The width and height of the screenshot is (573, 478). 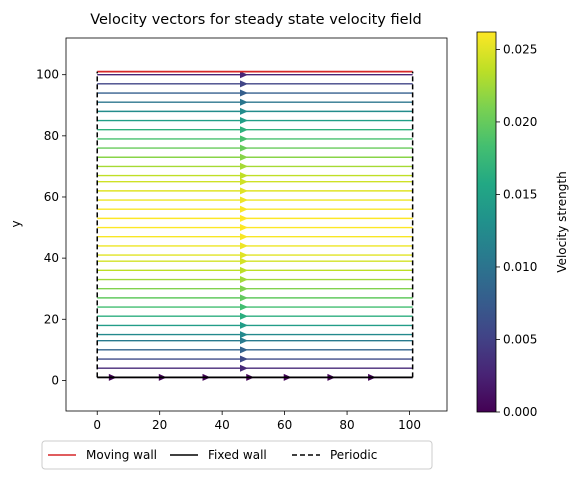 I want to click on colorbar-gradient, so click(x=486, y=222).